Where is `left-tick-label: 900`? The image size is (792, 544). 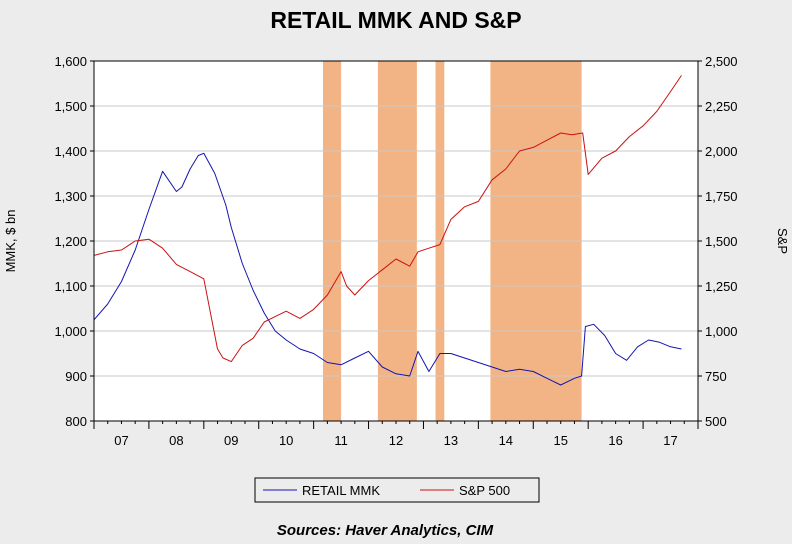 left-tick-label: 900 is located at coordinates (76, 376).